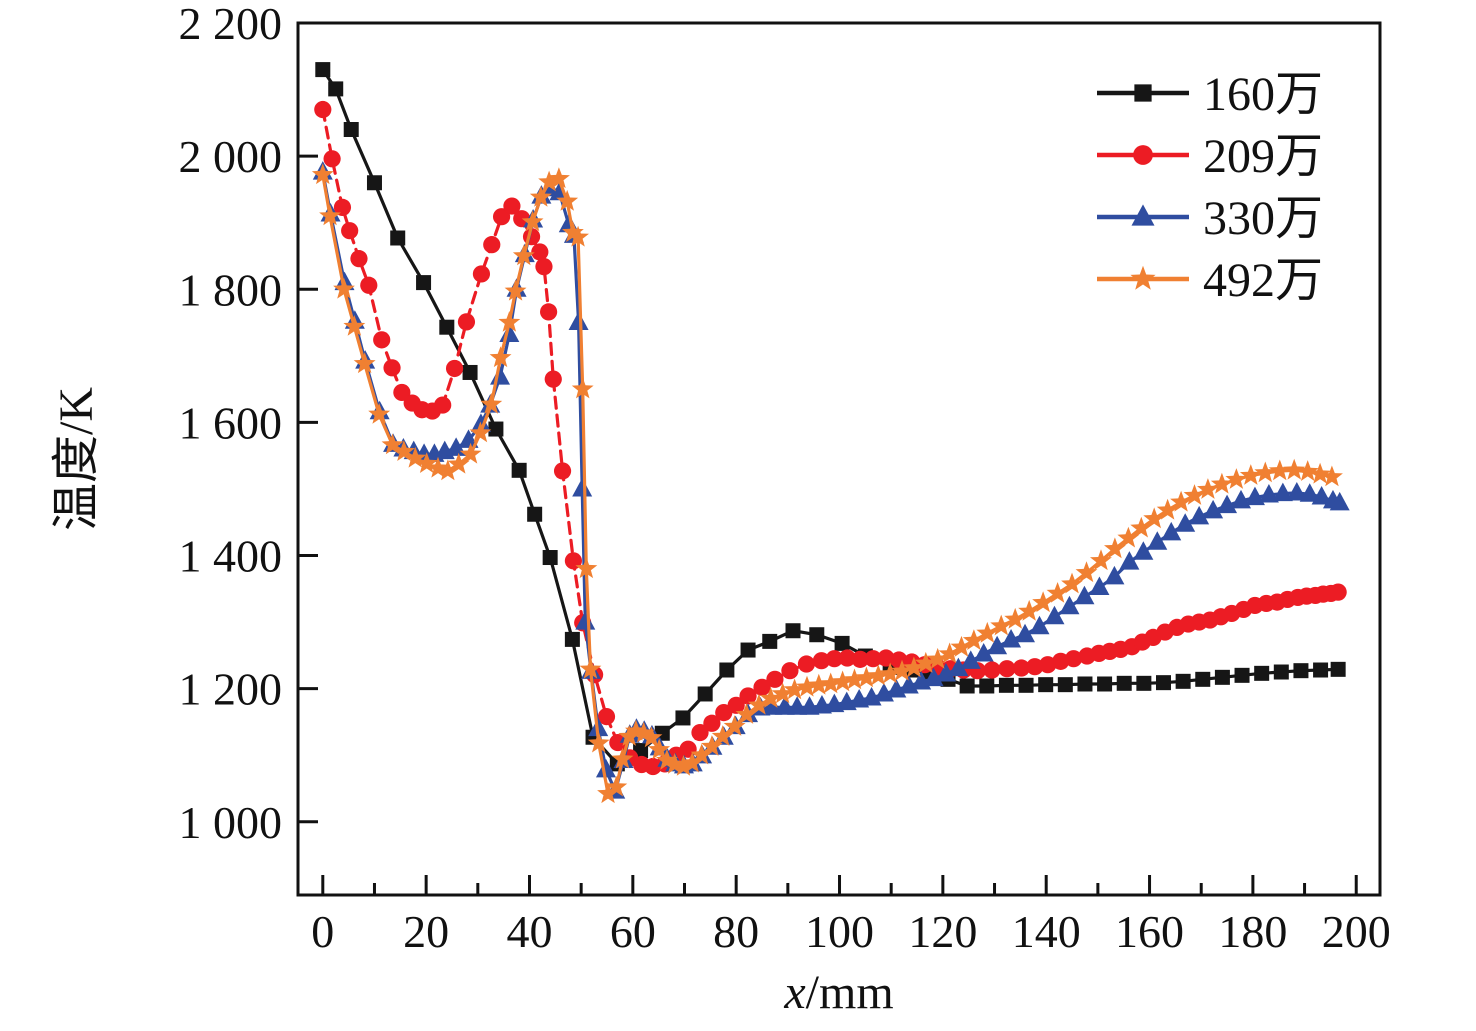 The width and height of the screenshot is (1476, 1031). What do you see at coordinates (1263, 218) in the screenshot?
I see `legend-label-330万: 330万` at bounding box center [1263, 218].